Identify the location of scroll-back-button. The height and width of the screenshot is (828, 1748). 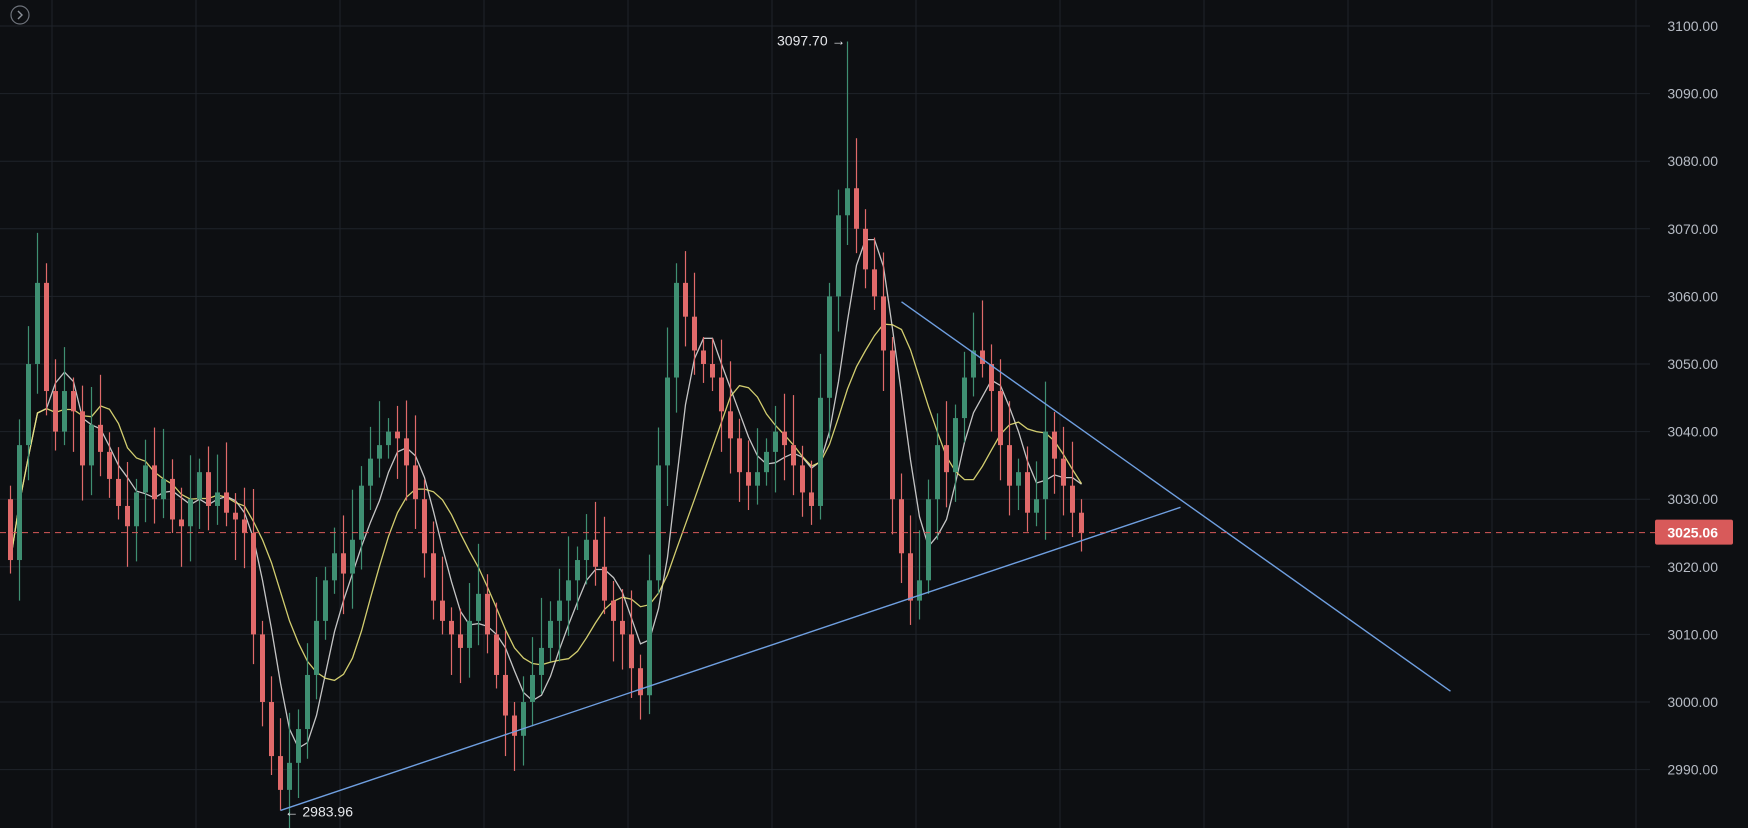
(20, 15).